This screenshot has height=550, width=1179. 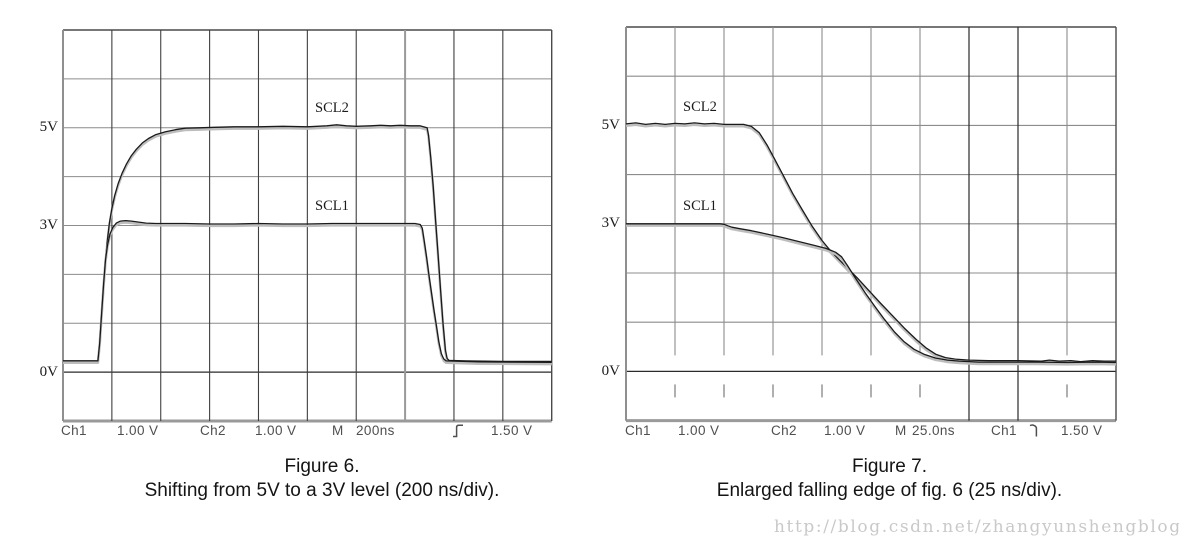 I want to click on fig7-readout-trigger-source: Ch1, so click(x=1004, y=430).